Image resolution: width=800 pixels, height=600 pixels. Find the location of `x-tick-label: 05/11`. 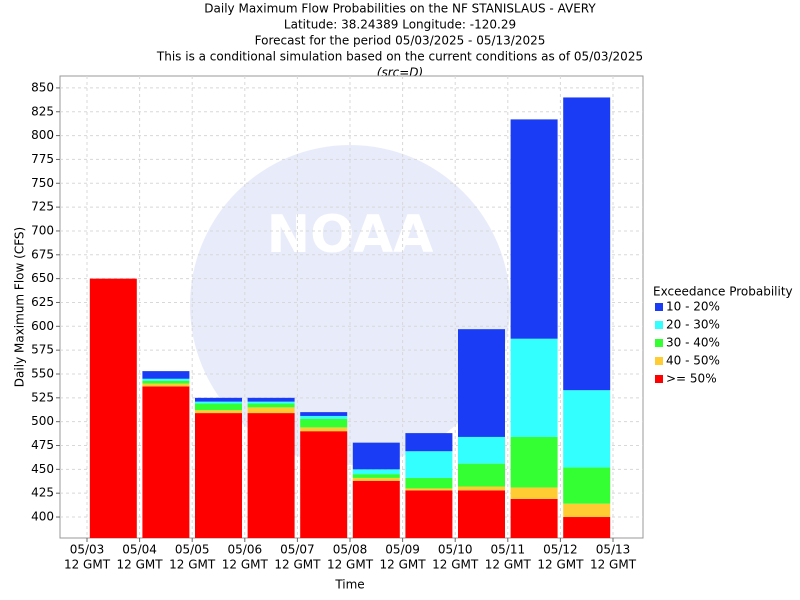

x-tick-label: 05/11 is located at coordinates (508, 550).